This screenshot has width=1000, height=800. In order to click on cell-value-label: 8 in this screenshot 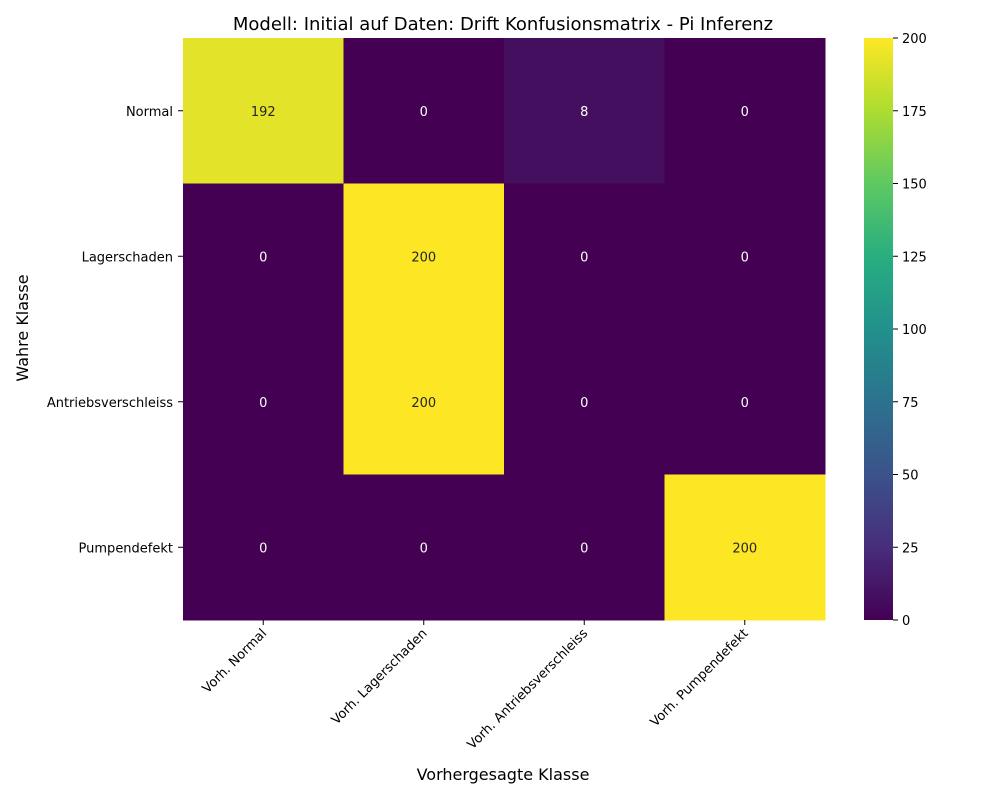, I will do `click(584, 112)`.